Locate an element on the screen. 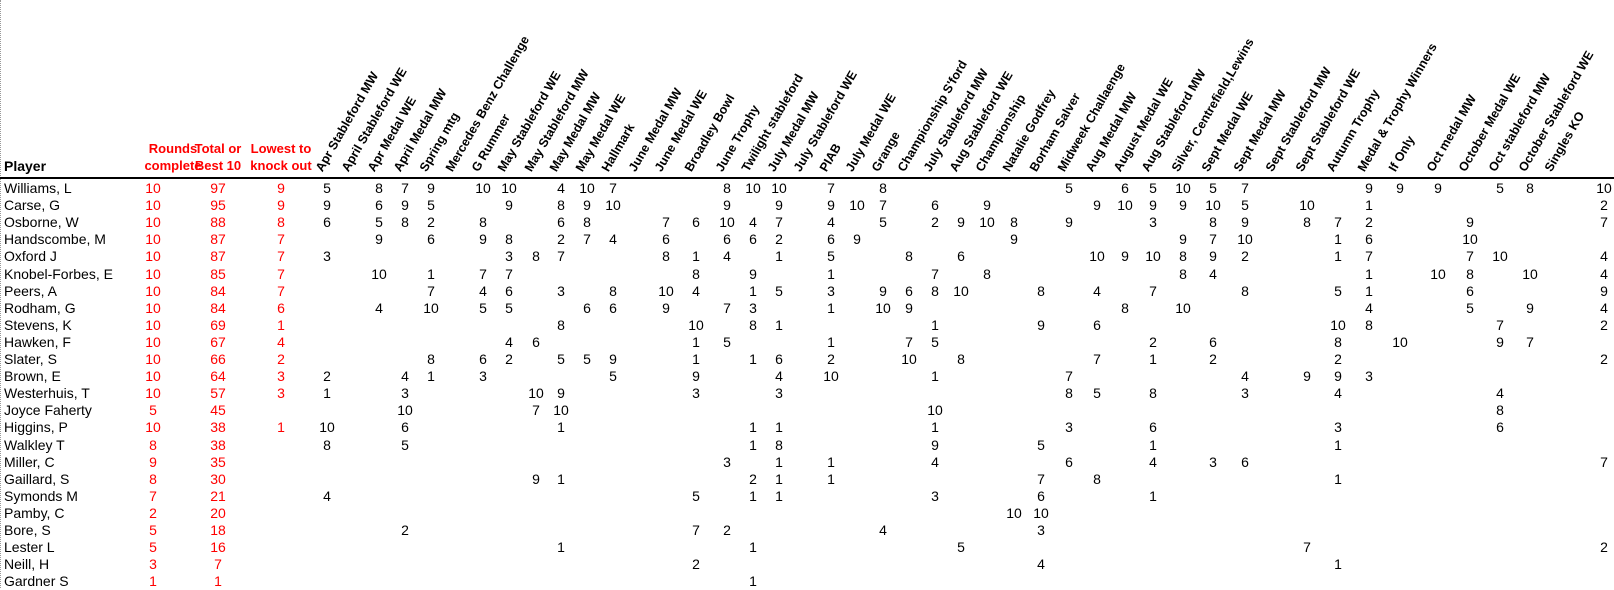  player-name: Gardner S is located at coordinates (36, 581).